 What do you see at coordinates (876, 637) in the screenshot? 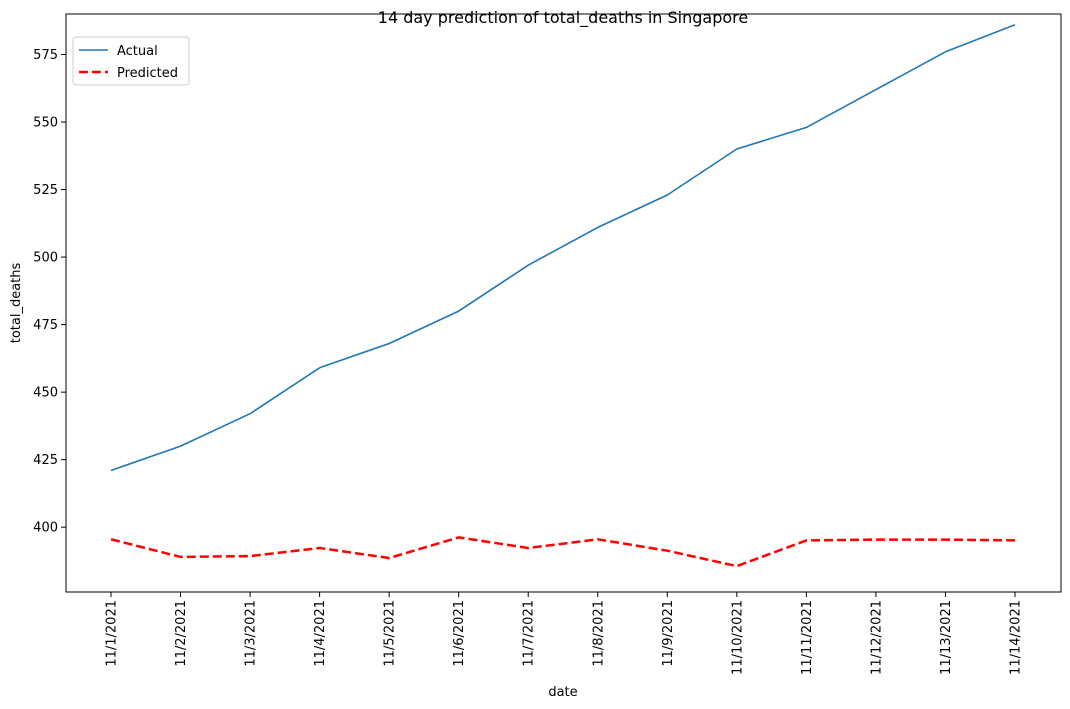
I see `x-tick-label: 11/12/2021` at bounding box center [876, 637].